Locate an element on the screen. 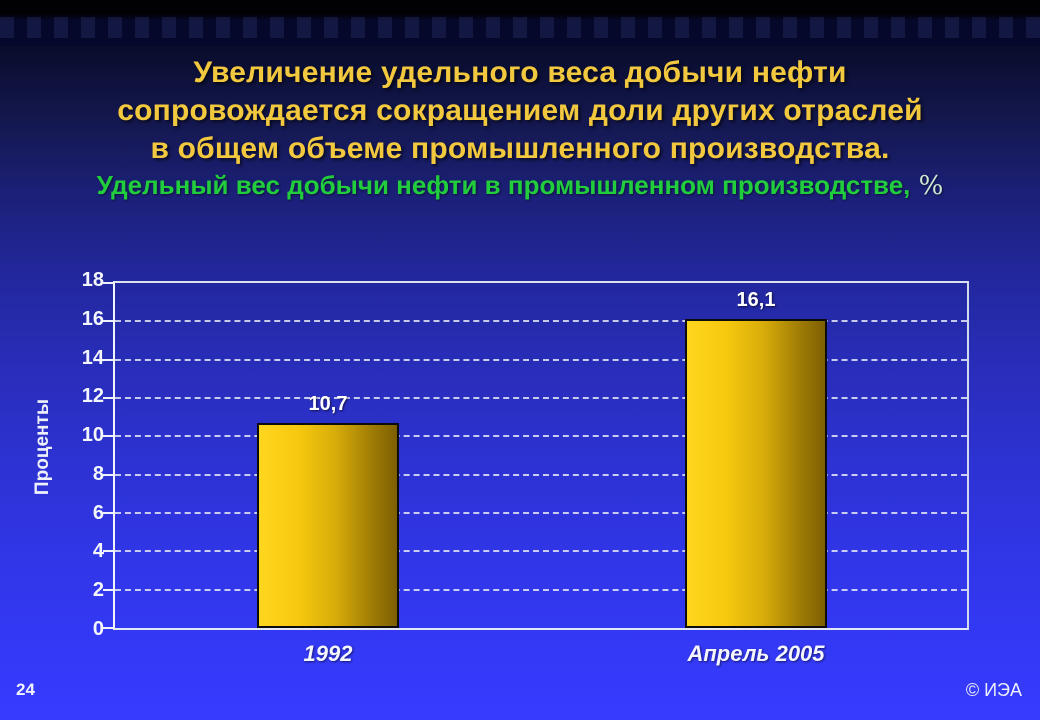  y-tick-label-4: 4 is located at coordinates (98, 551).